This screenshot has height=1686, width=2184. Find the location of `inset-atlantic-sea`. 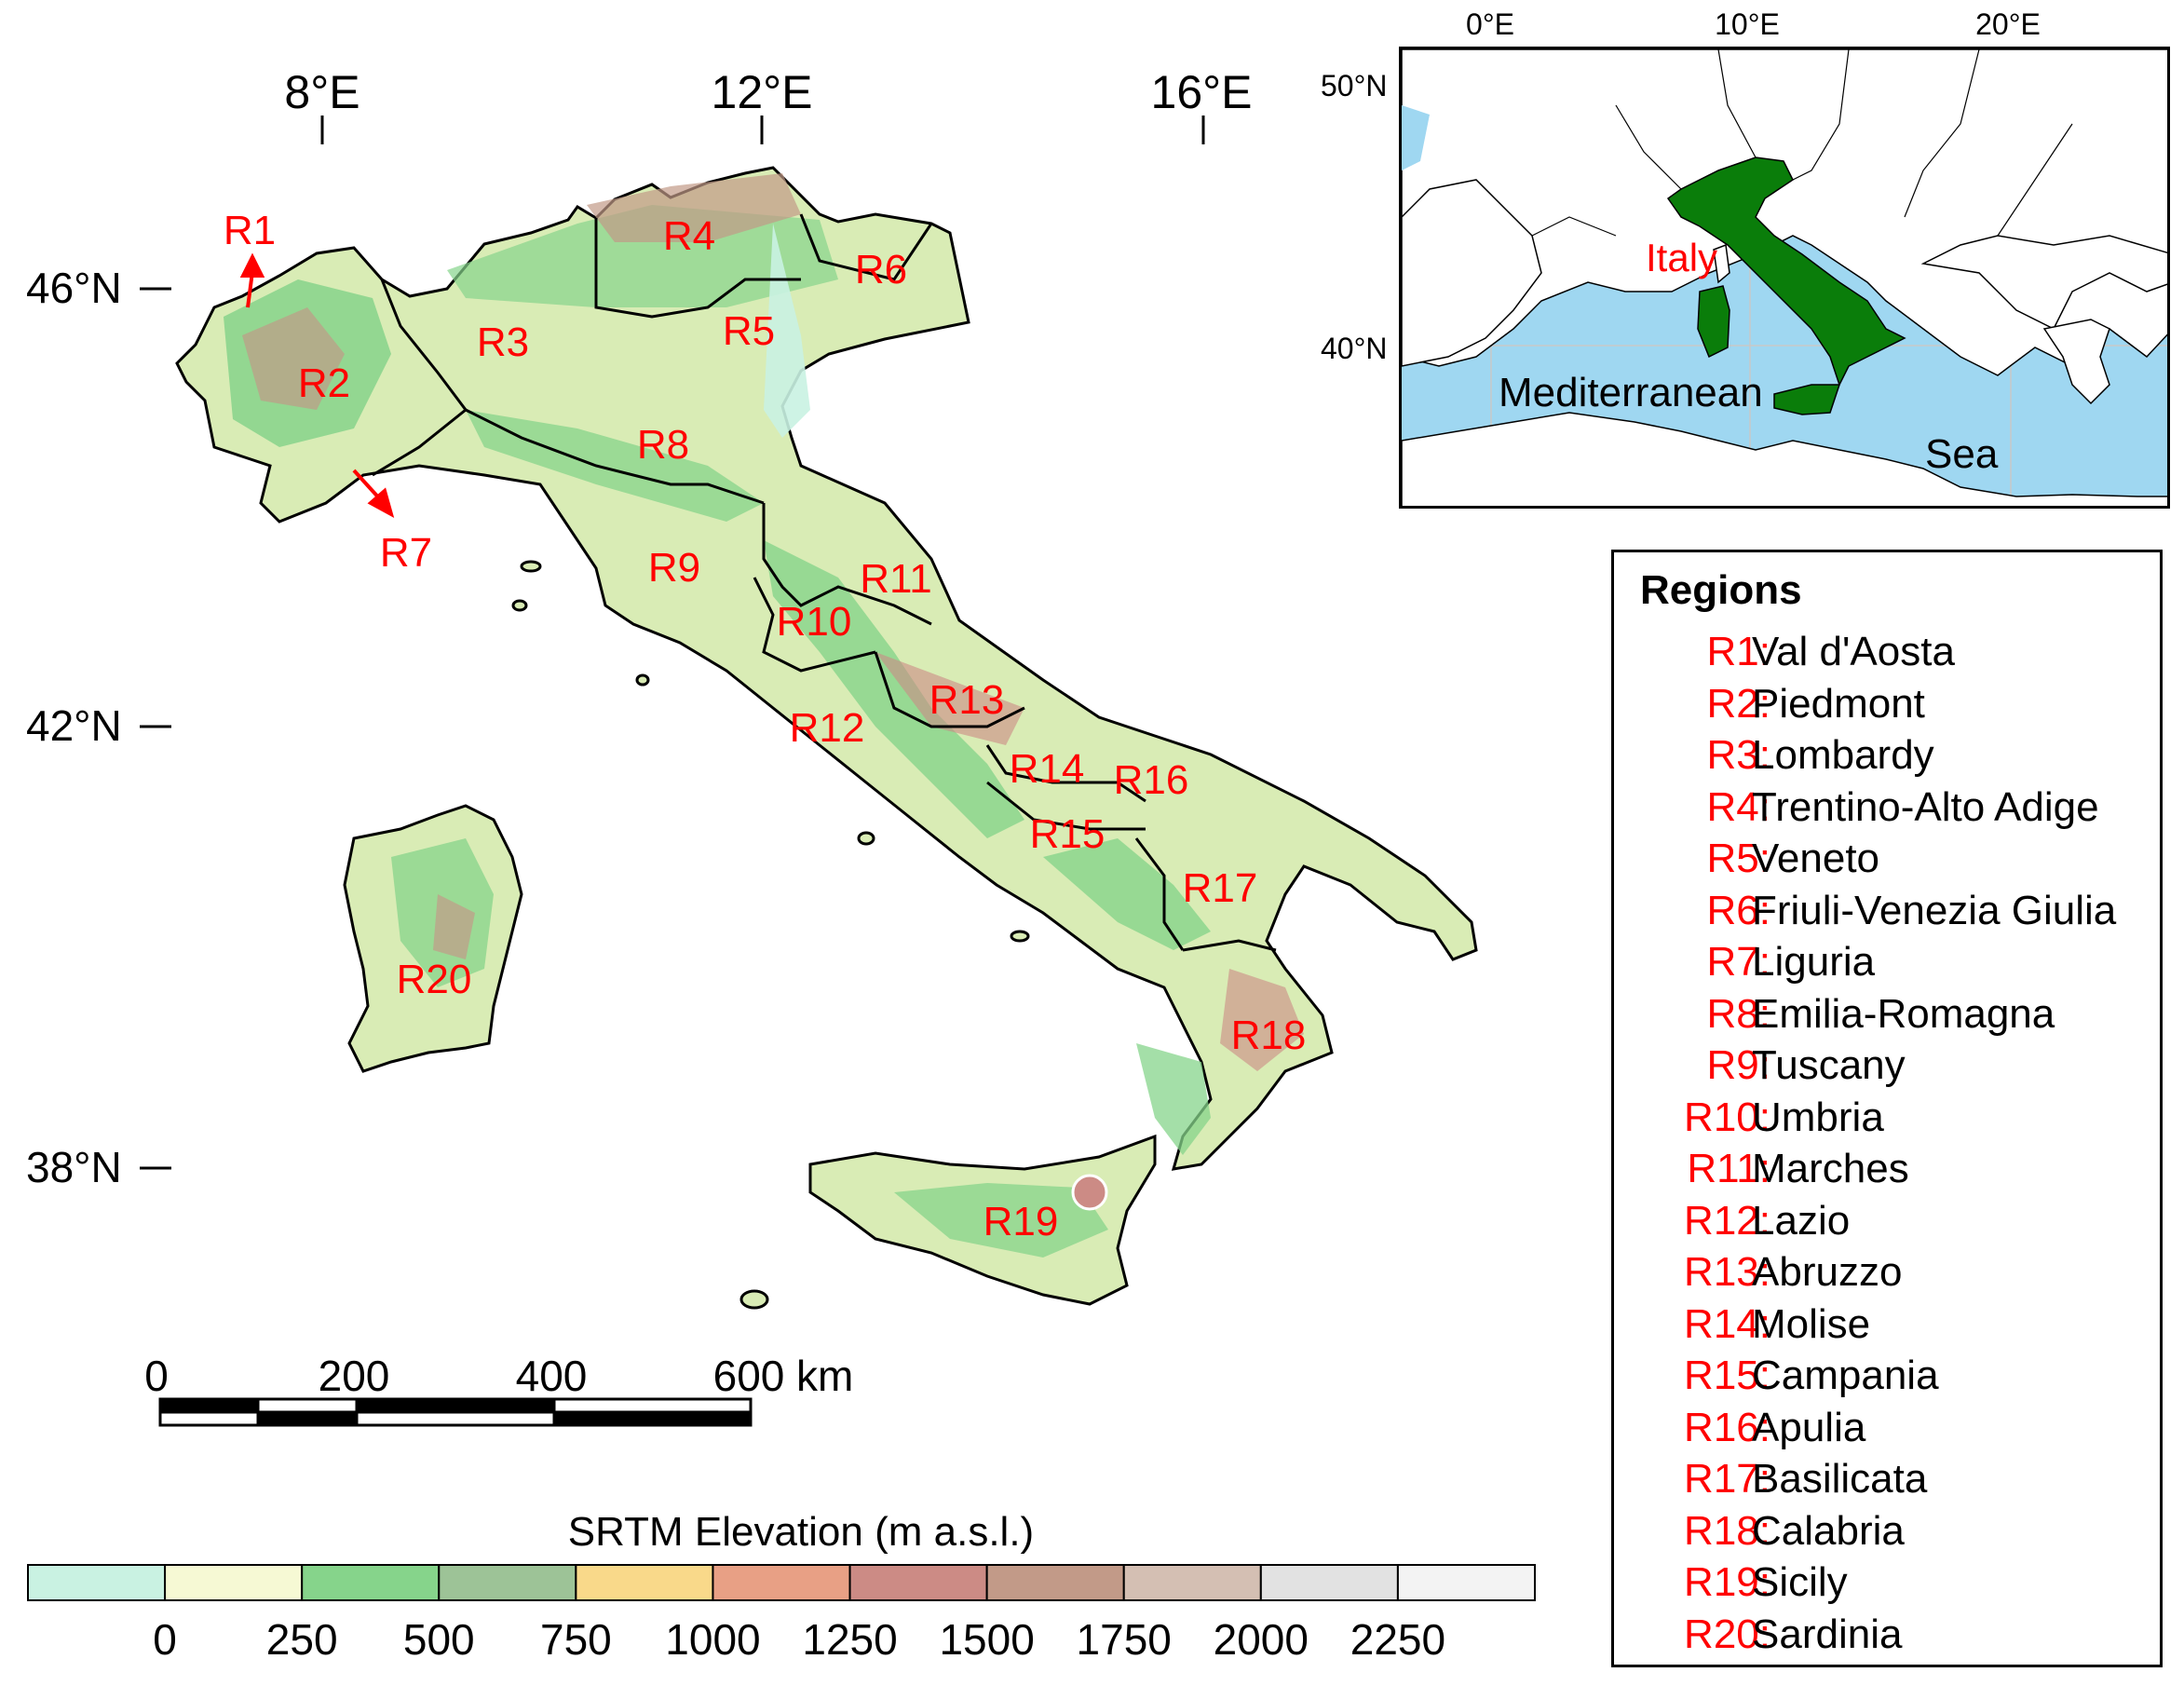

inset-atlantic-sea is located at coordinates (1416, 137).